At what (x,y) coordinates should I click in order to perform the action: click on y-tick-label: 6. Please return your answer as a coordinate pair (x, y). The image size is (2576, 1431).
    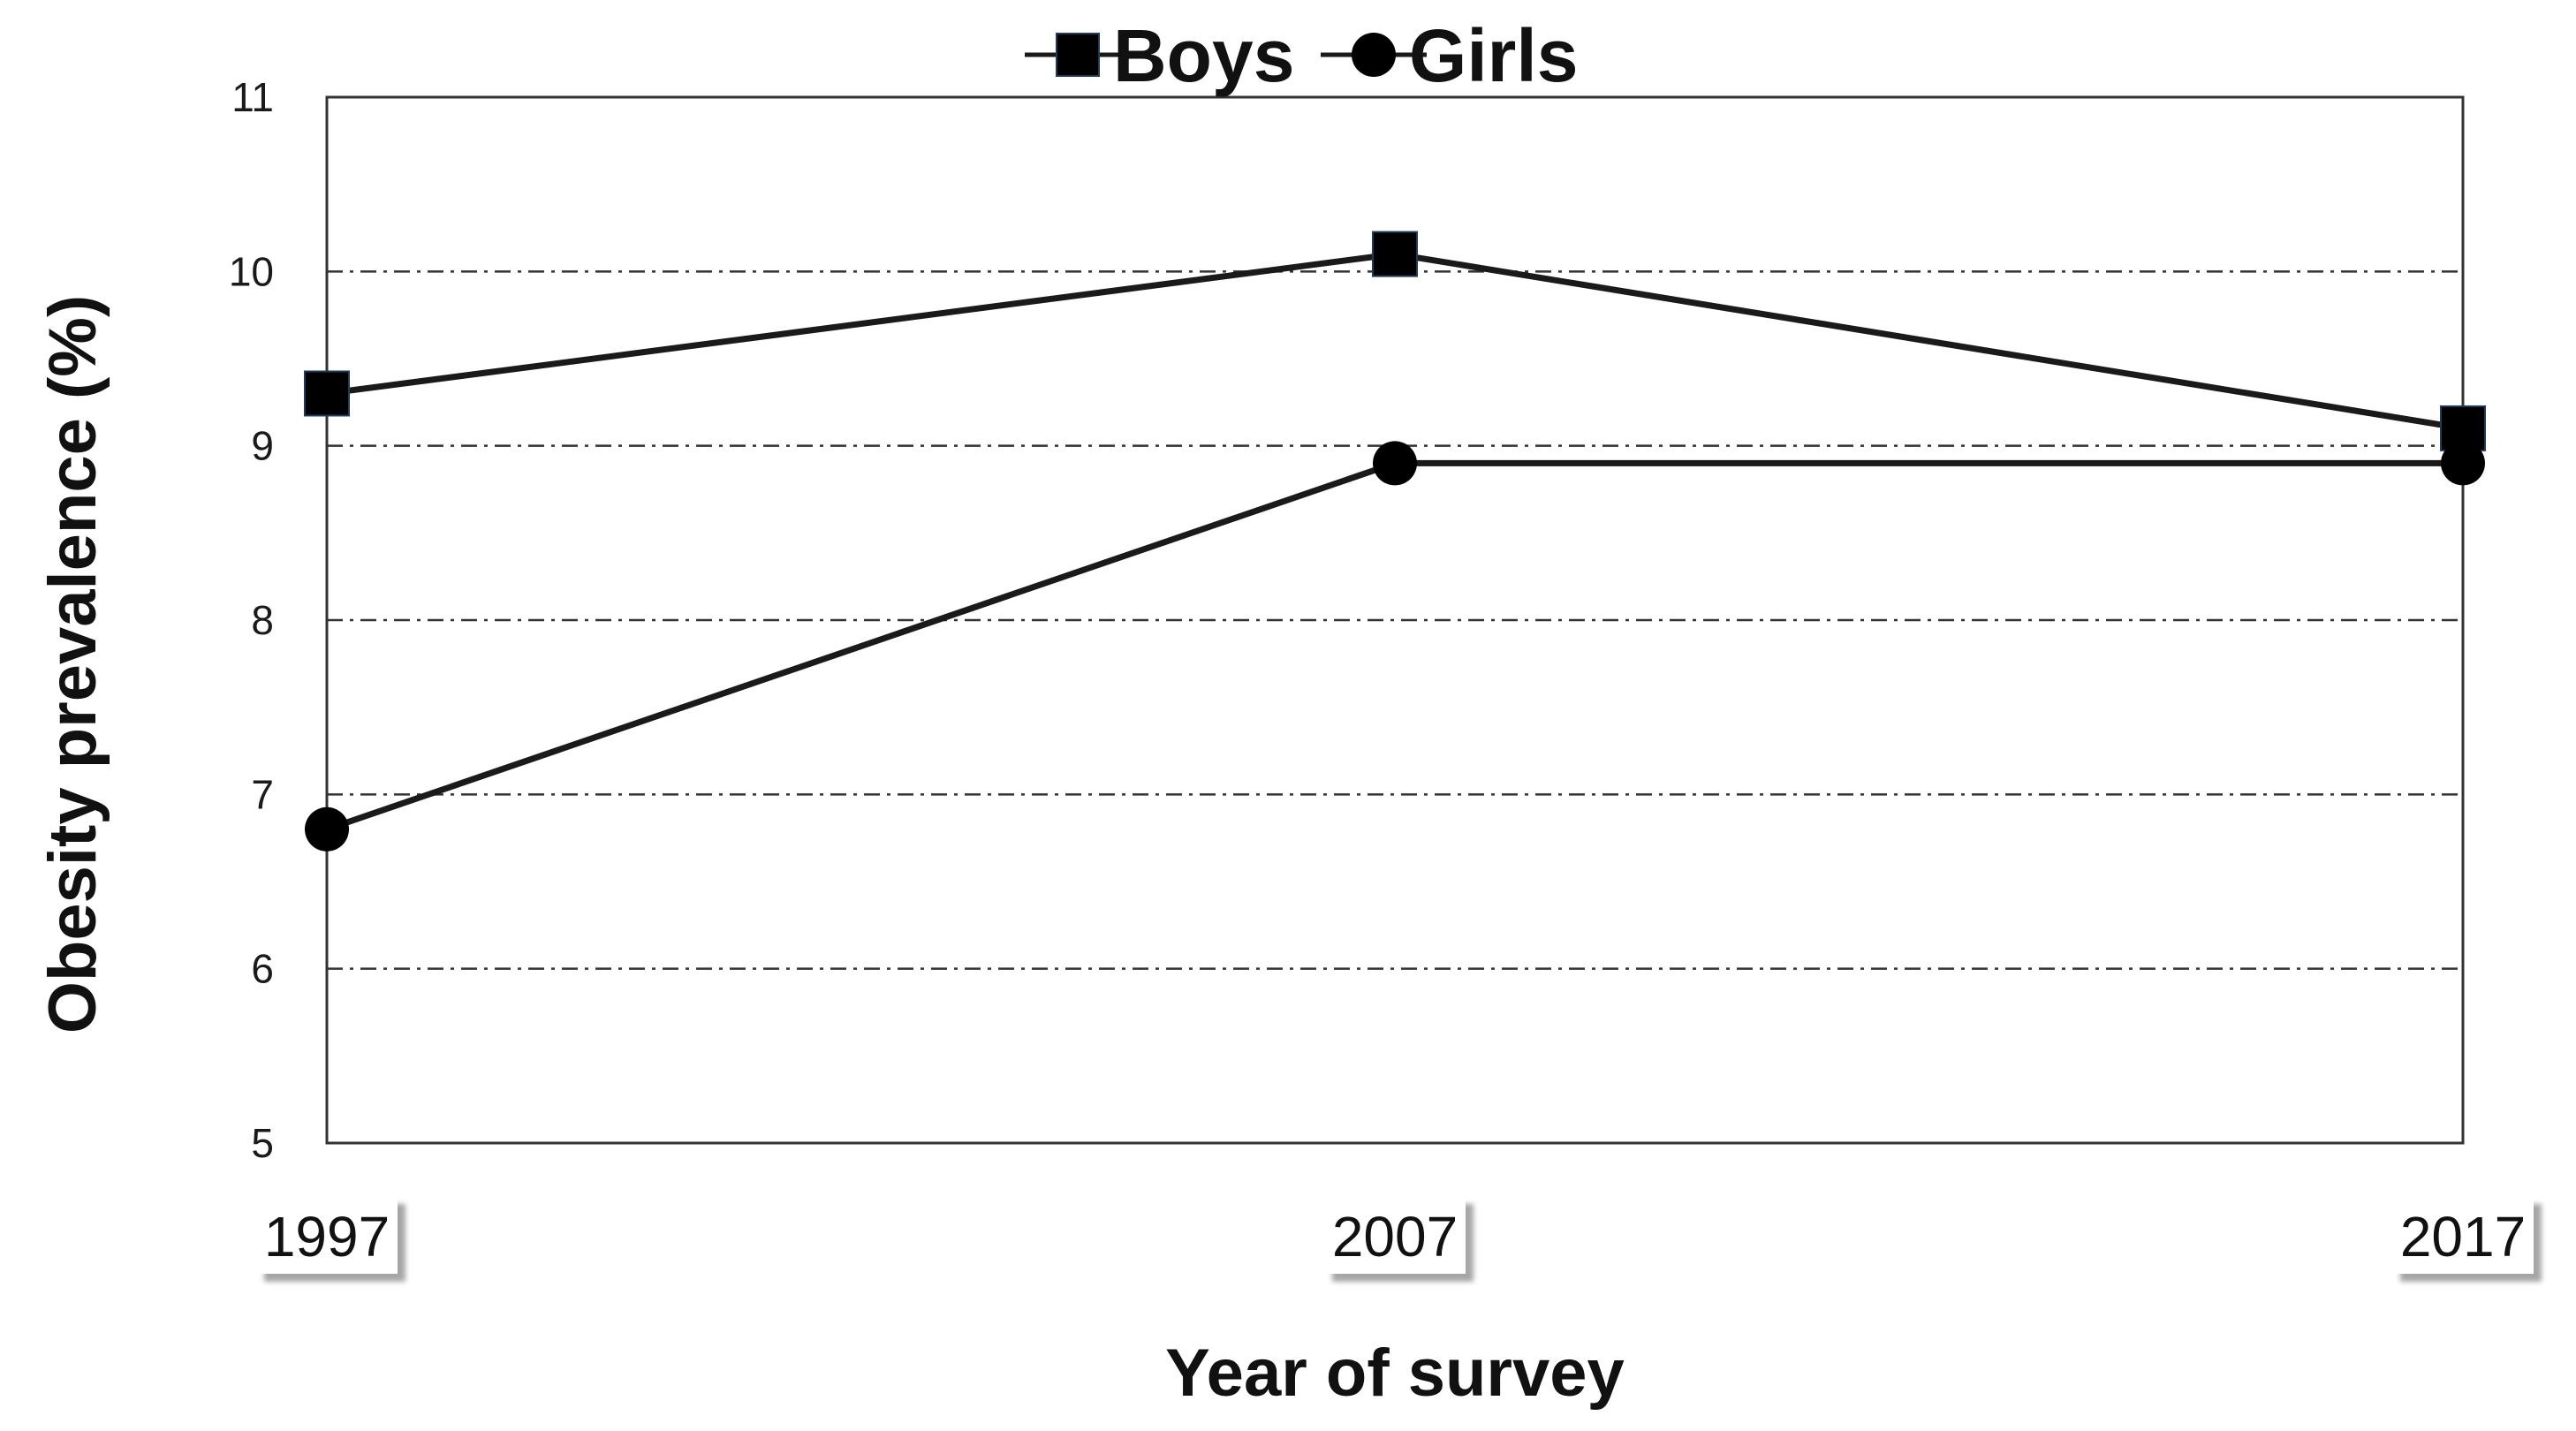
    Looking at the image, I should click on (262, 969).